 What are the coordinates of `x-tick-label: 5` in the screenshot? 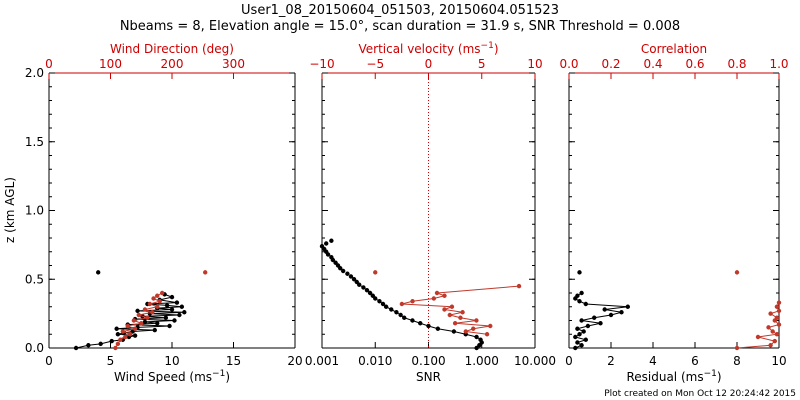 It's located at (111, 361).